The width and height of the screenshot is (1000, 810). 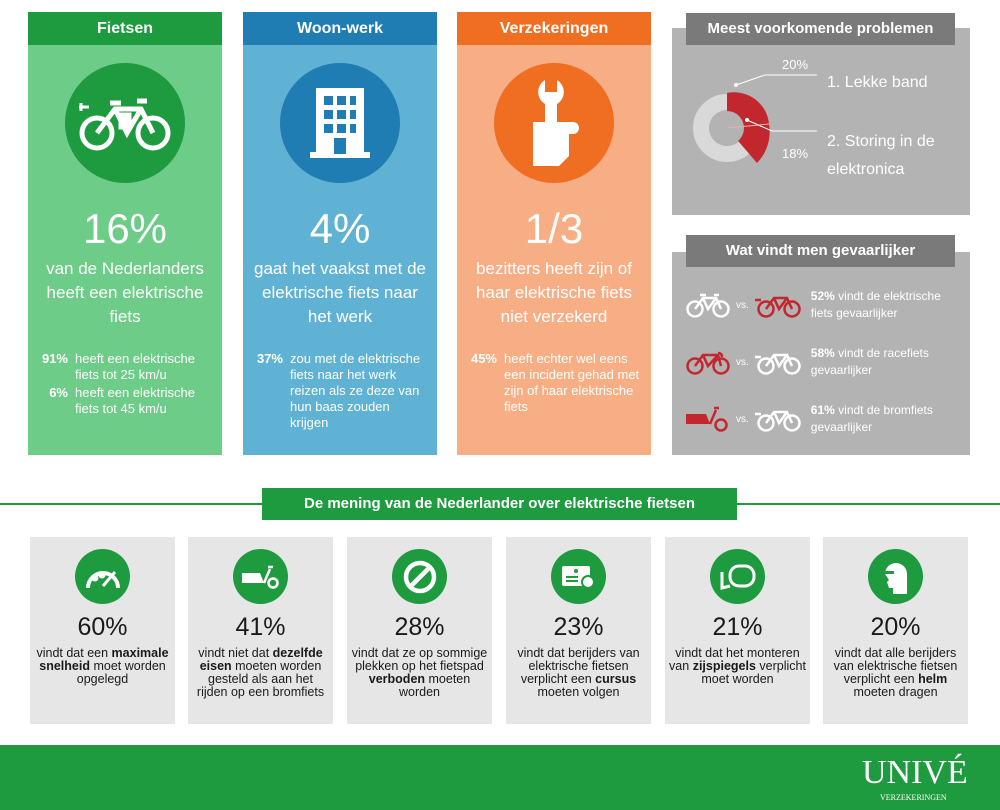 I want to click on danger-row: vs. 61% vindt de bromfiets gevaarlijker, so click(x=818, y=419).